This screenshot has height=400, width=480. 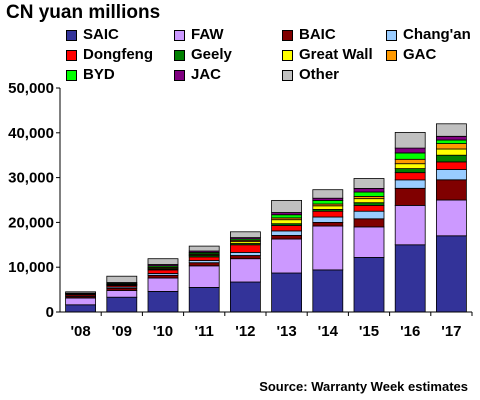 I want to click on y-tick-label: 10,000, so click(x=31, y=267).